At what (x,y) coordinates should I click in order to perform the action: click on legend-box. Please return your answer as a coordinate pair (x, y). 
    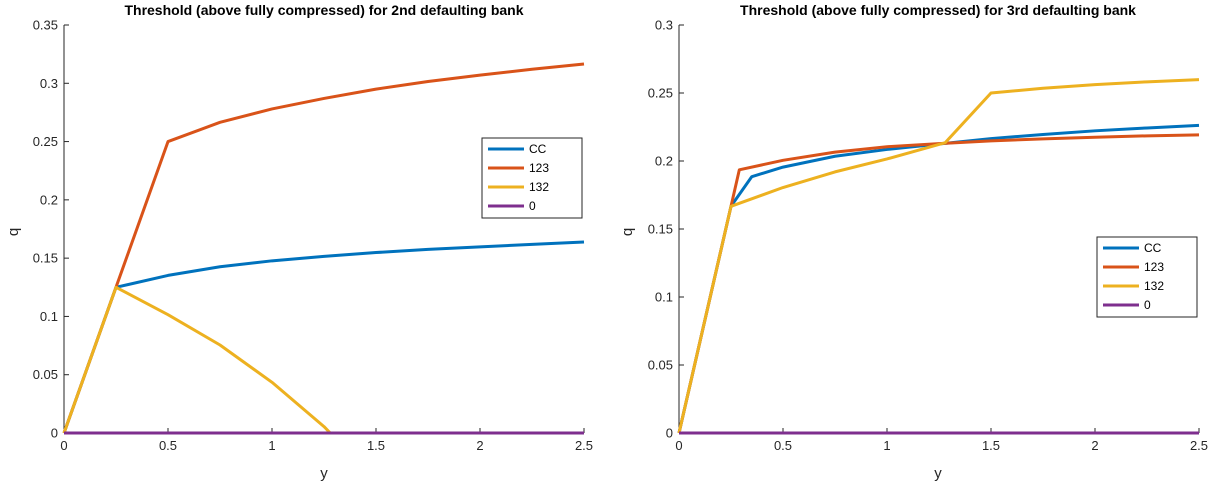
    Looking at the image, I should click on (1147, 277).